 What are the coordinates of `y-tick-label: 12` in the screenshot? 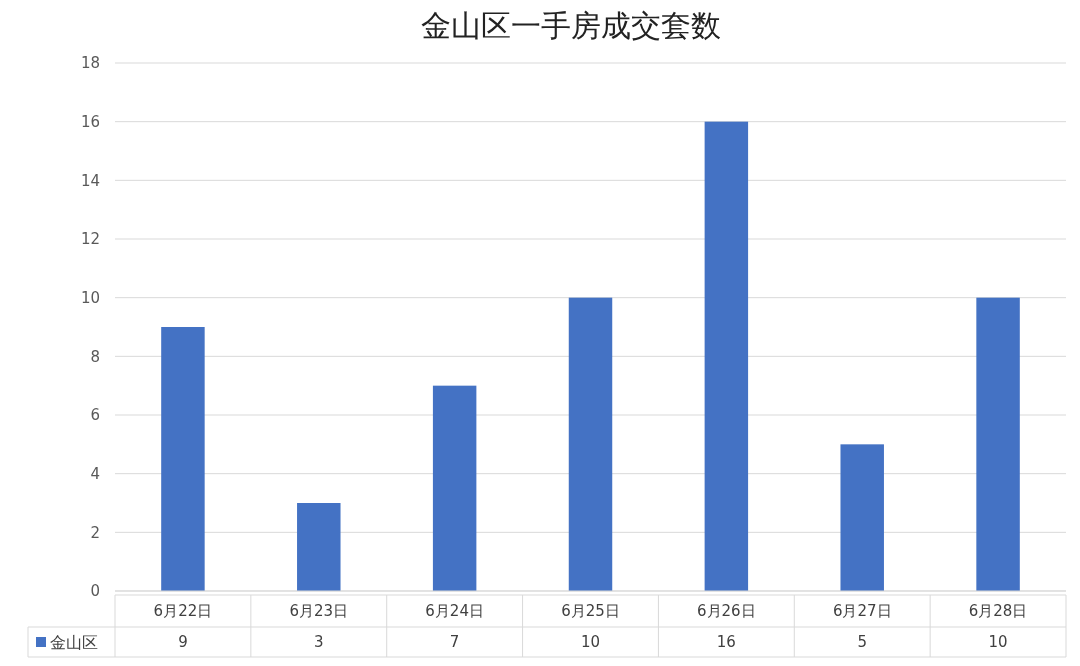 It's located at (90, 239).